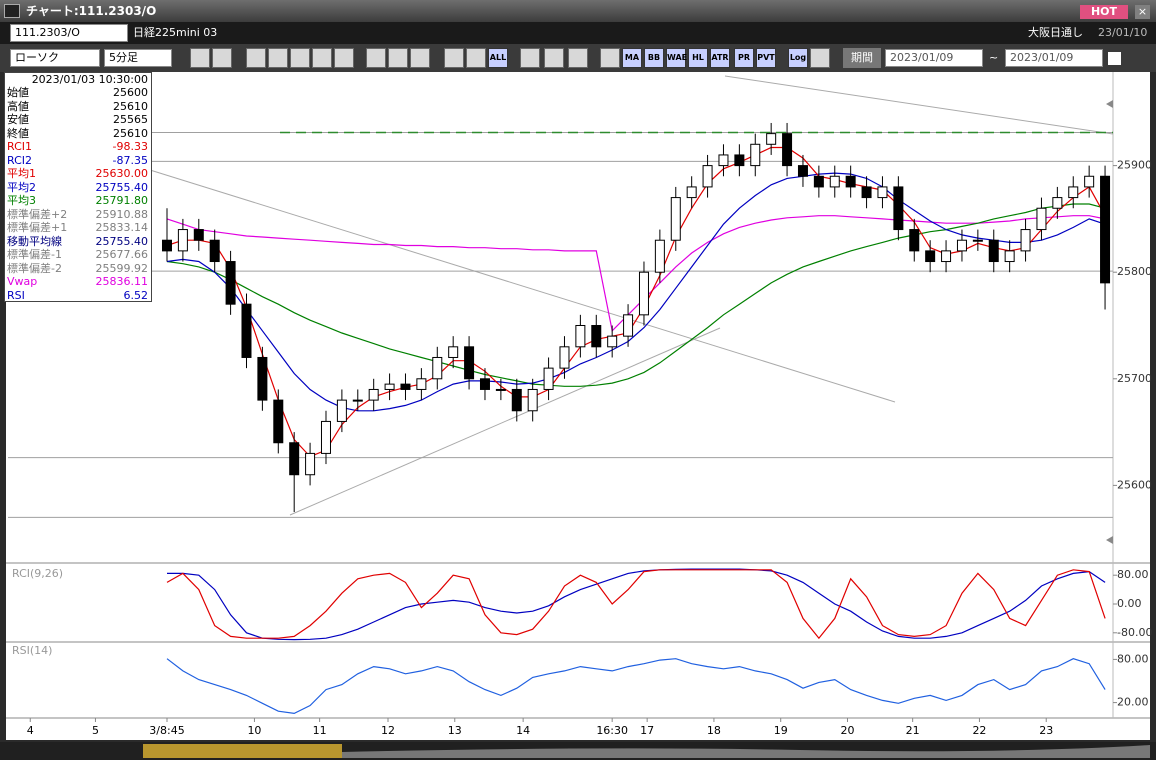 The image size is (1156, 760). I want to click on indicator-button: Log, so click(798, 58).